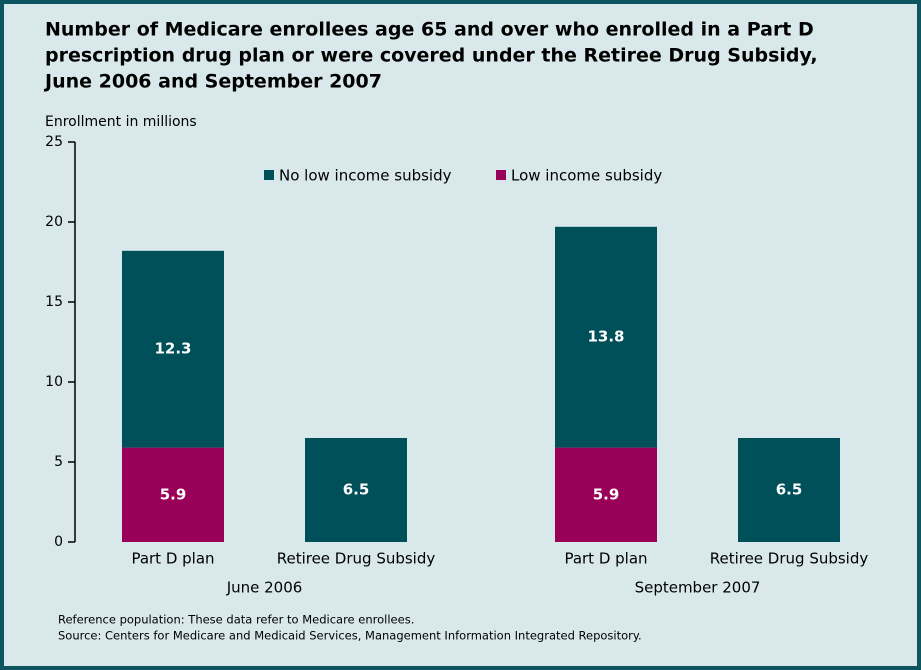 Image resolution: width=921 pixels, height=670 pixels. What do you see at coordinates (121, 122) in the screenshot?
I see `y-axis-label: Enrollment in millions` at bounding box center [121, 122].